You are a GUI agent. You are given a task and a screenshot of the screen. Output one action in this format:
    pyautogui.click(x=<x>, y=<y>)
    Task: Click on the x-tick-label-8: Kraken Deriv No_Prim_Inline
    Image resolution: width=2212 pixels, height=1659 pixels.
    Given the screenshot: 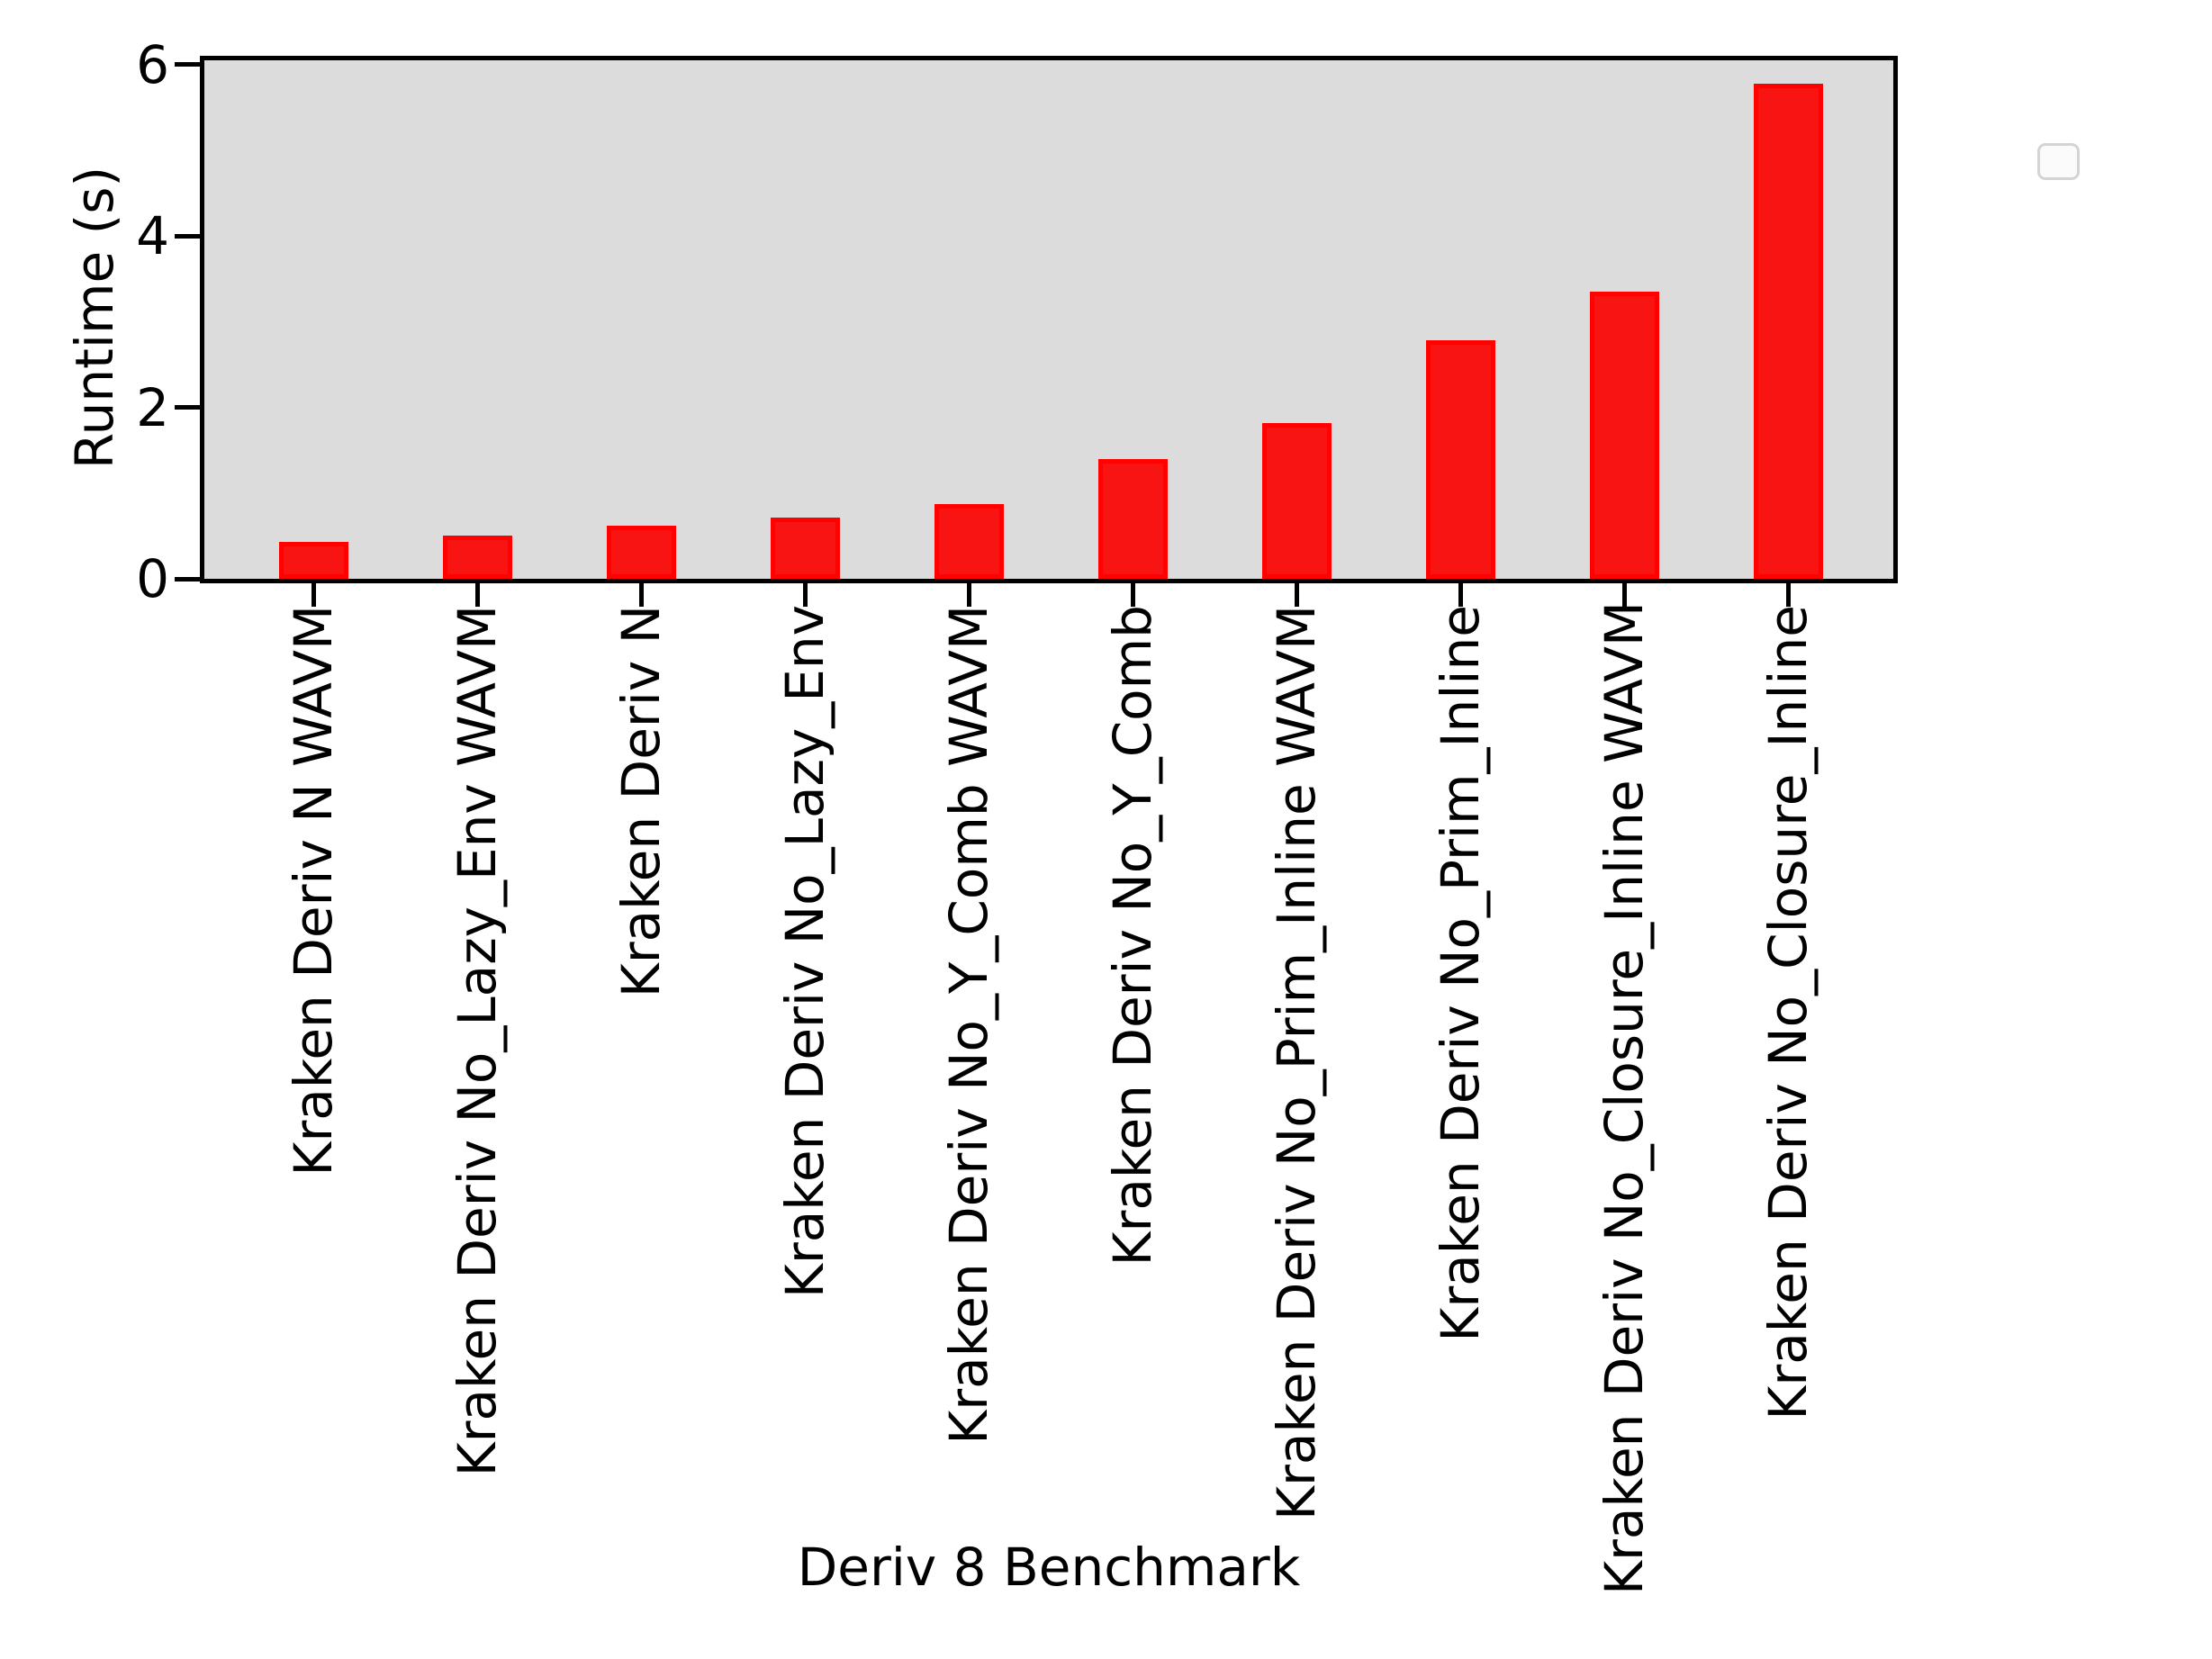 What is the action you would take?
    pyautogui.click(x=1460, y=973)
    